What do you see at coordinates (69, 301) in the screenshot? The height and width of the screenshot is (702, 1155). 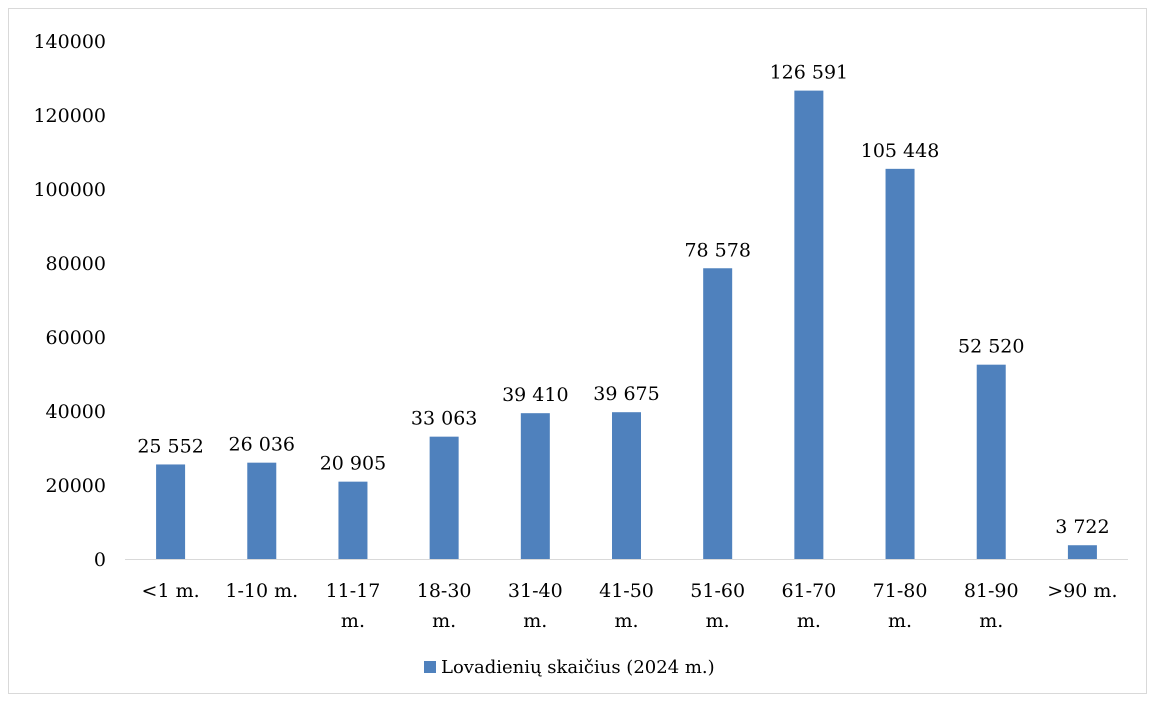 I see `y-axis-labels: 0 20000 40000 60000 80000 100000 120000 140000` at bounding box center [69, 301].